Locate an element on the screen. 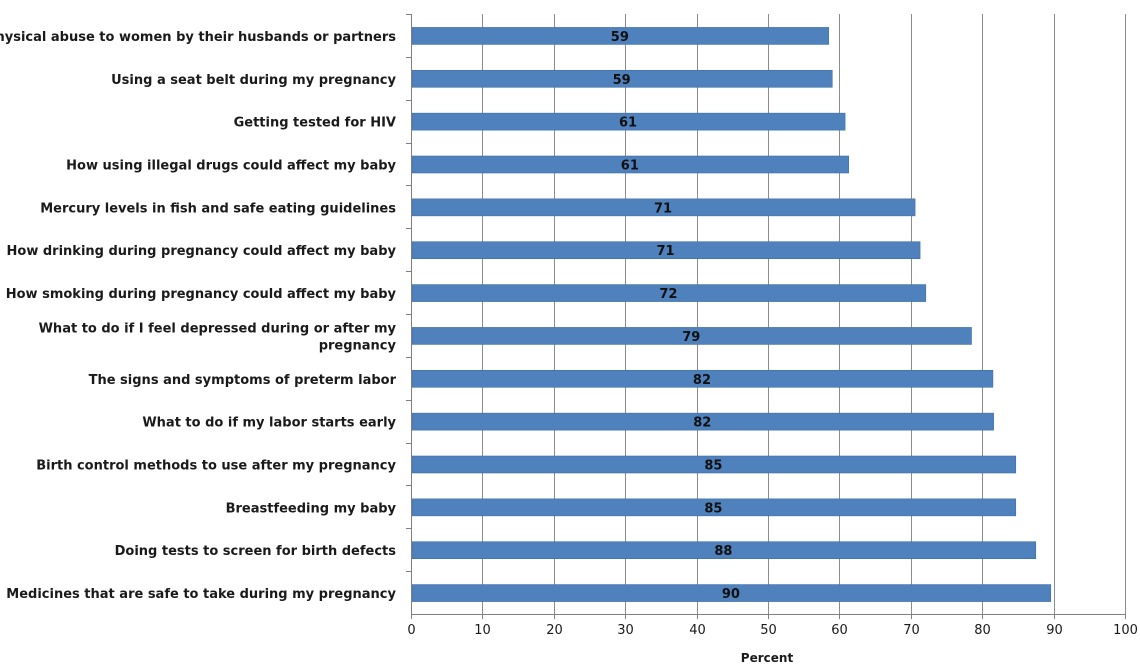  x-tick-label: 50 is located at coordinates (768, 630).